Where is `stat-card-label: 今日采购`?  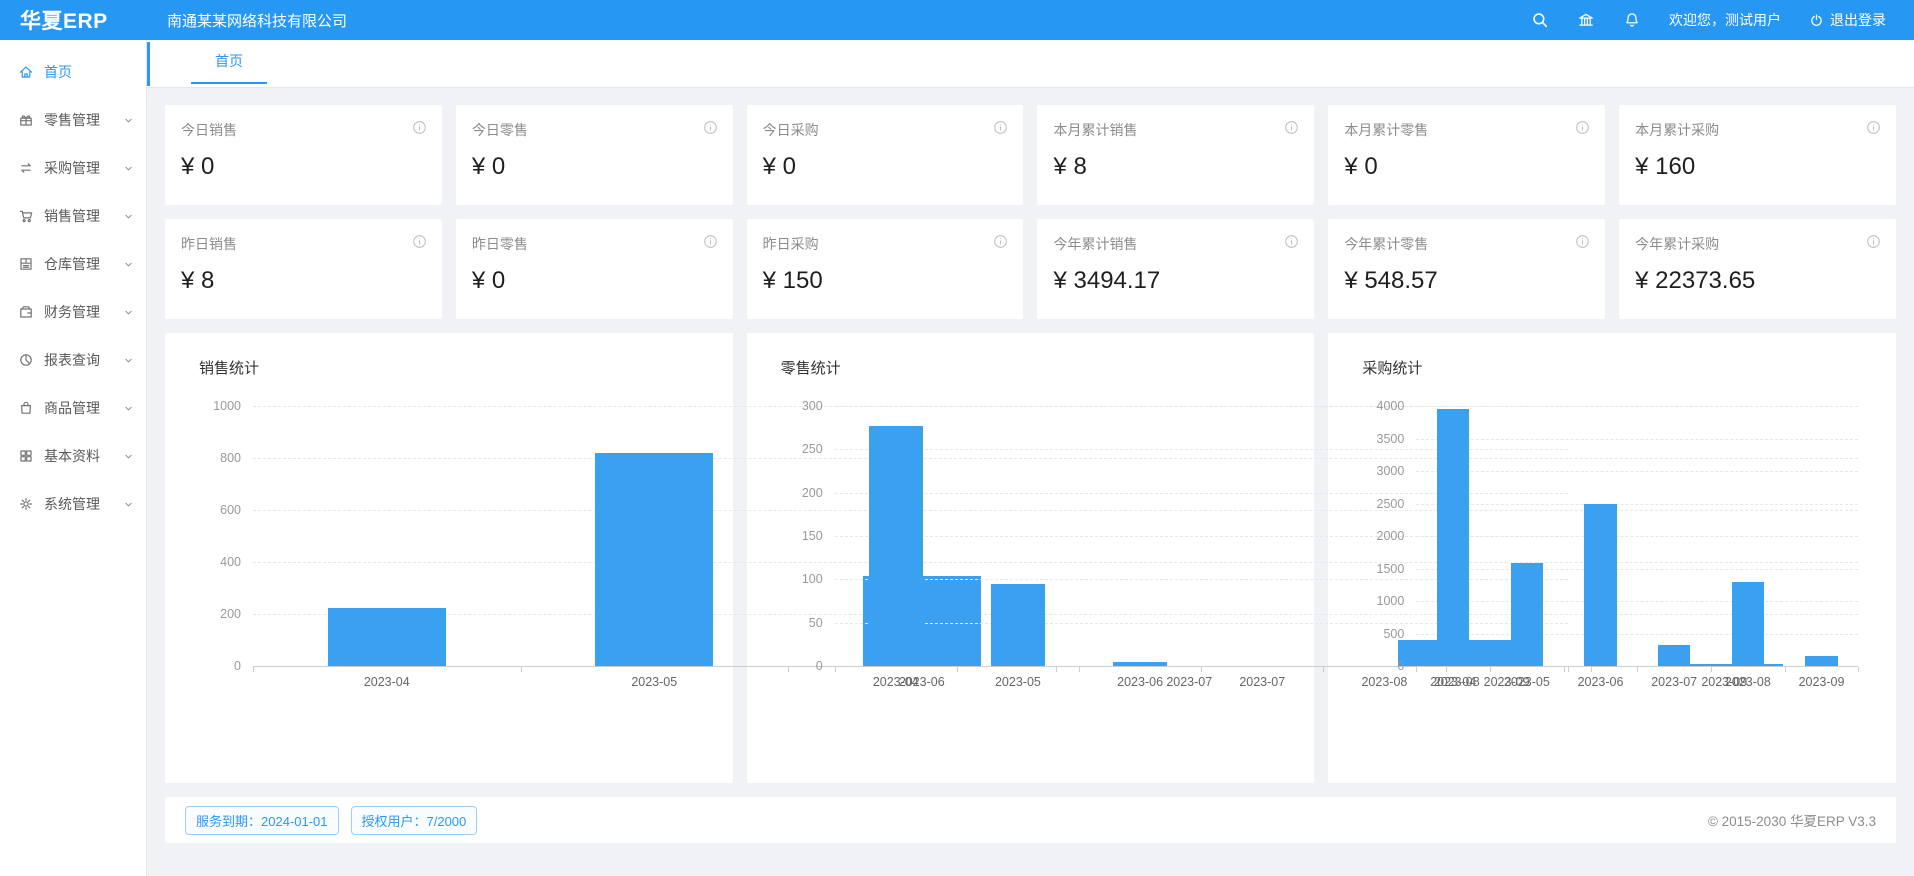 stat-card-label: 今日采购 is located at coordinates (790, 130).